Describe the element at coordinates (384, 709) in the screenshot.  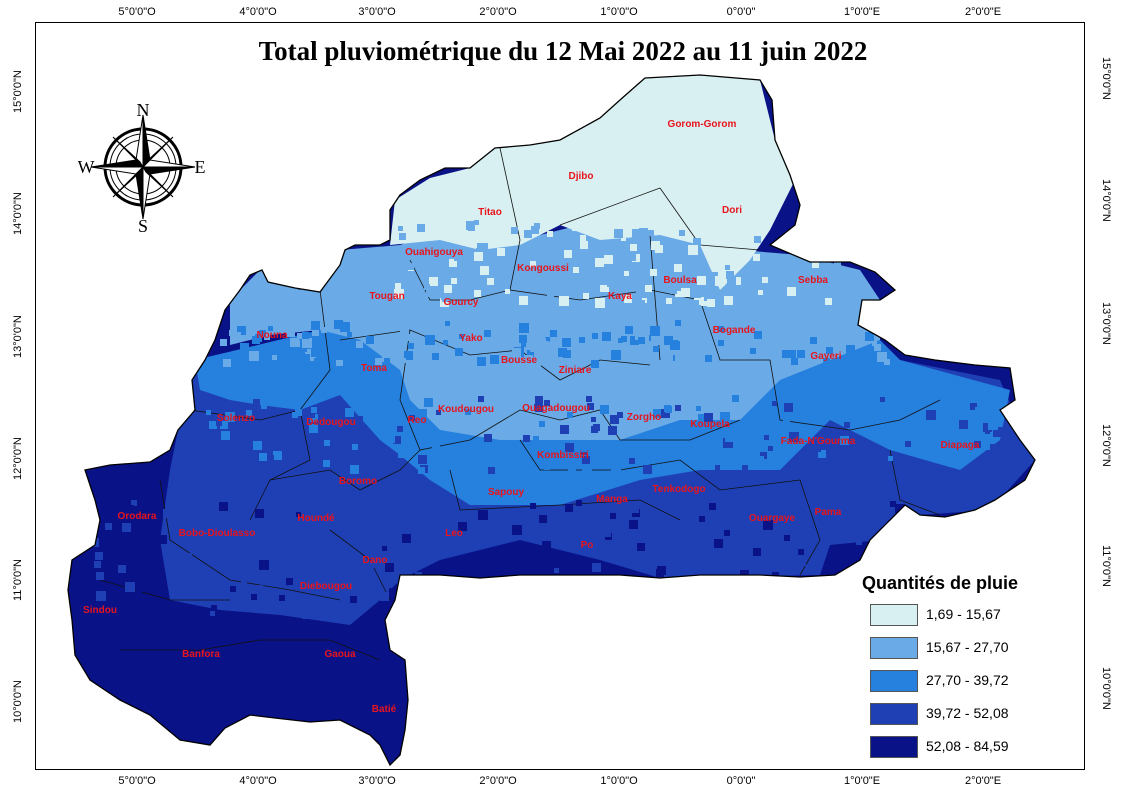
I see `station-label: Batié` at that location.